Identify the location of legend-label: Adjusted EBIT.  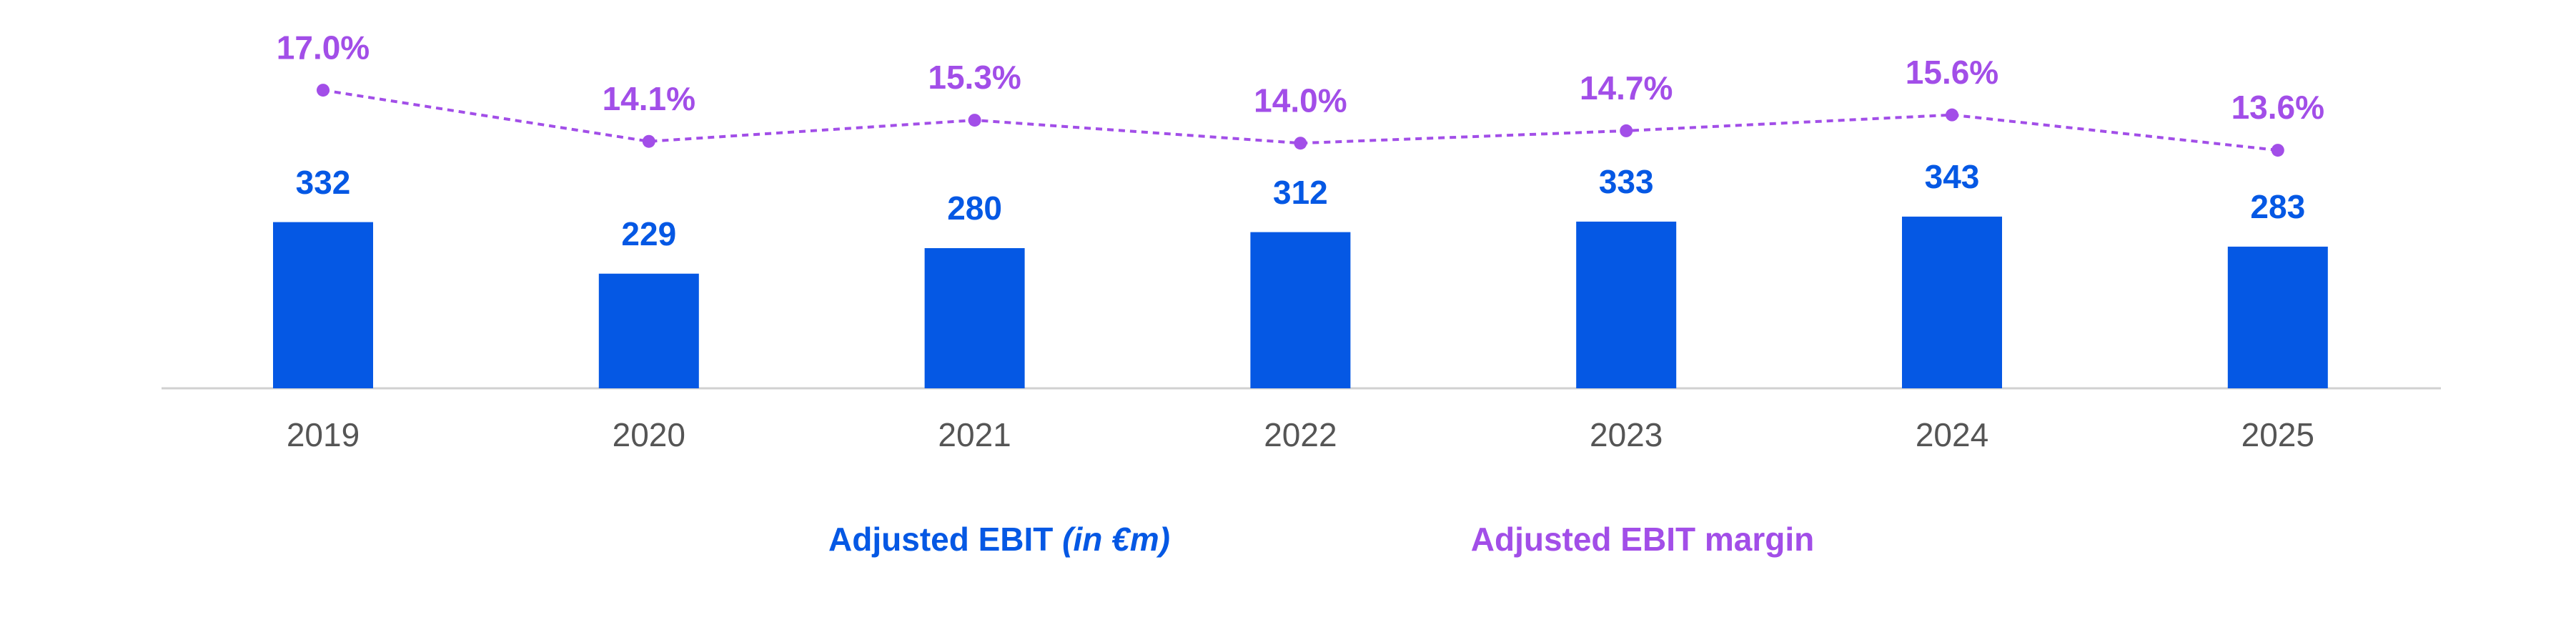
(941, 539).